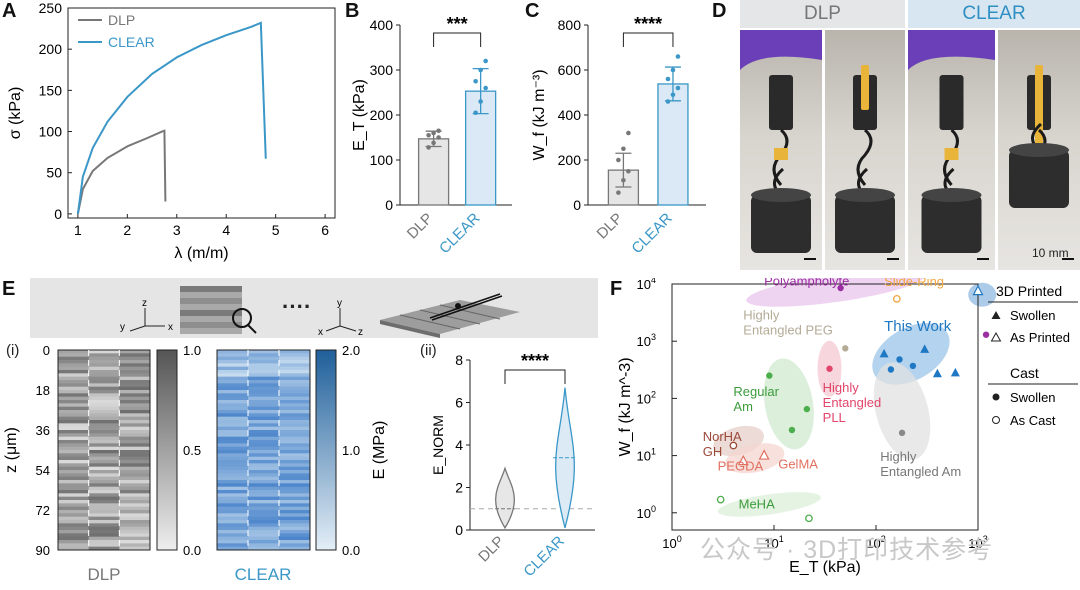 The image size is (1080, 590). Describe the element at coordinates (788, 322) in the screenshot. I see `group-label-highly-entangled-peg: Highly Entangled PEG` at that location.